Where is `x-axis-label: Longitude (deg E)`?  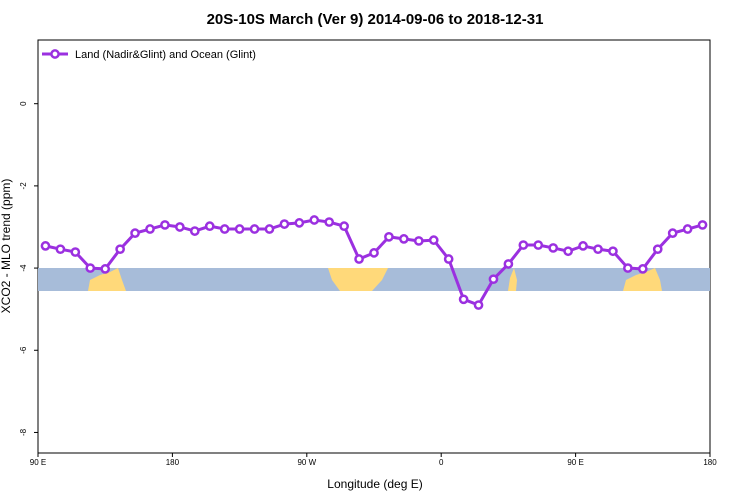
x-axis-label: Longitude (deg E) is located at coordinates (374, 484).